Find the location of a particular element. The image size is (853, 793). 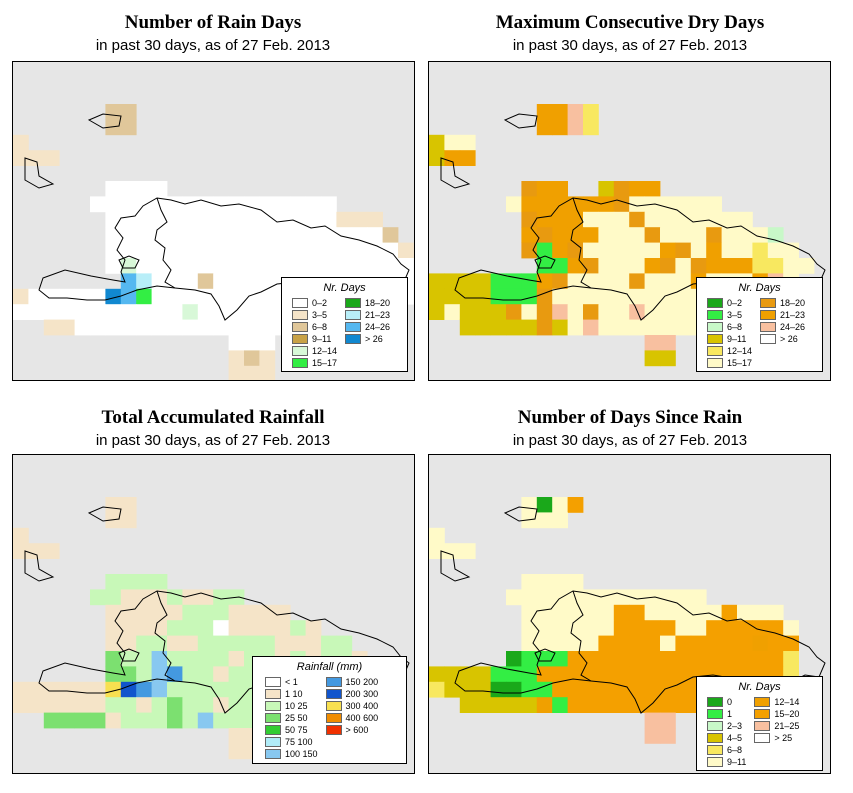

legend-entry: 6–8 is located at coordinates (729, 326).